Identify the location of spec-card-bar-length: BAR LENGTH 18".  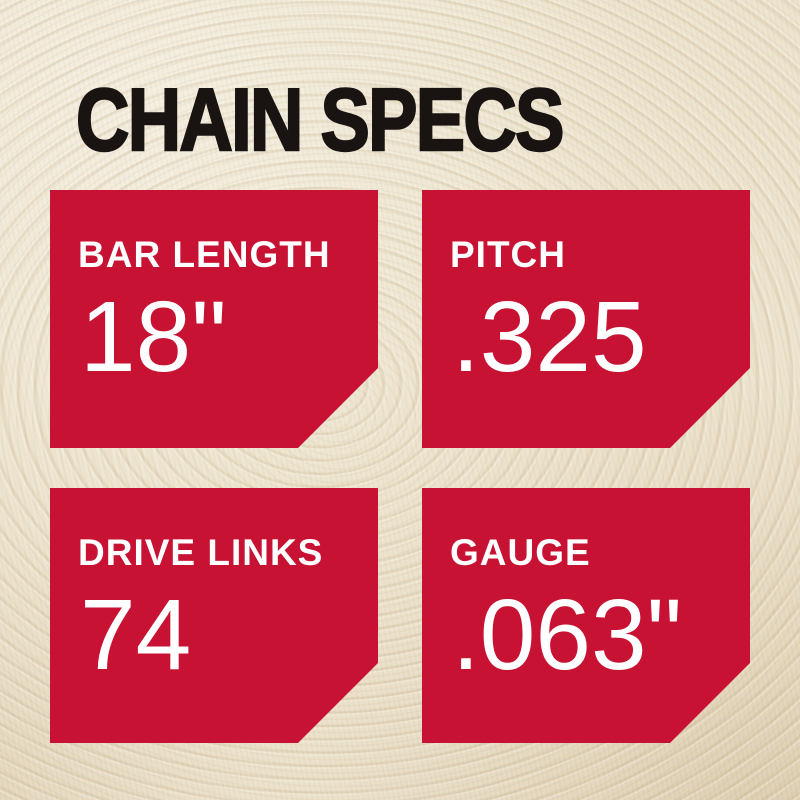
(214, 319).